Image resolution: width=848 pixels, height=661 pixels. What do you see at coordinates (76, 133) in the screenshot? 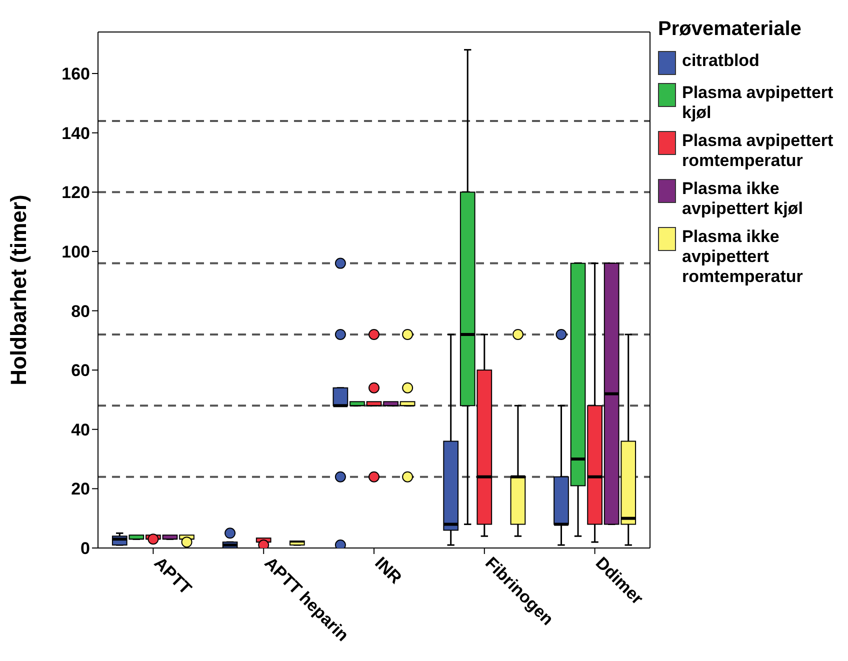
I see `y-tick-label: 140` at bounding box center [76, 133].